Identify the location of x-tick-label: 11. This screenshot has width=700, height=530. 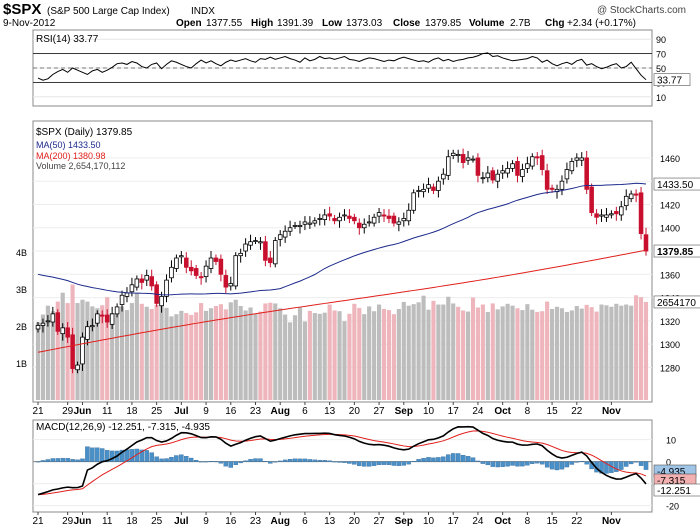
(107, 521).